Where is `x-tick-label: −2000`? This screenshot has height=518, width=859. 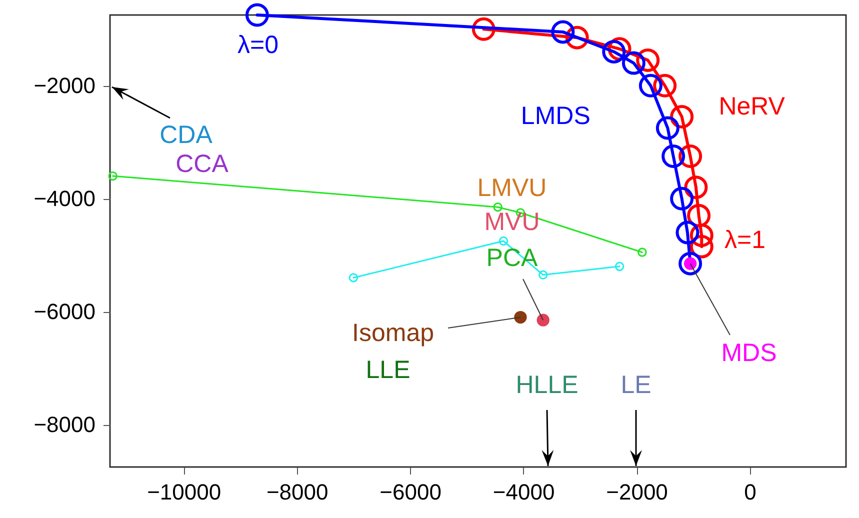
x-tick-label: −2000 is located at coordinates (637, 492).